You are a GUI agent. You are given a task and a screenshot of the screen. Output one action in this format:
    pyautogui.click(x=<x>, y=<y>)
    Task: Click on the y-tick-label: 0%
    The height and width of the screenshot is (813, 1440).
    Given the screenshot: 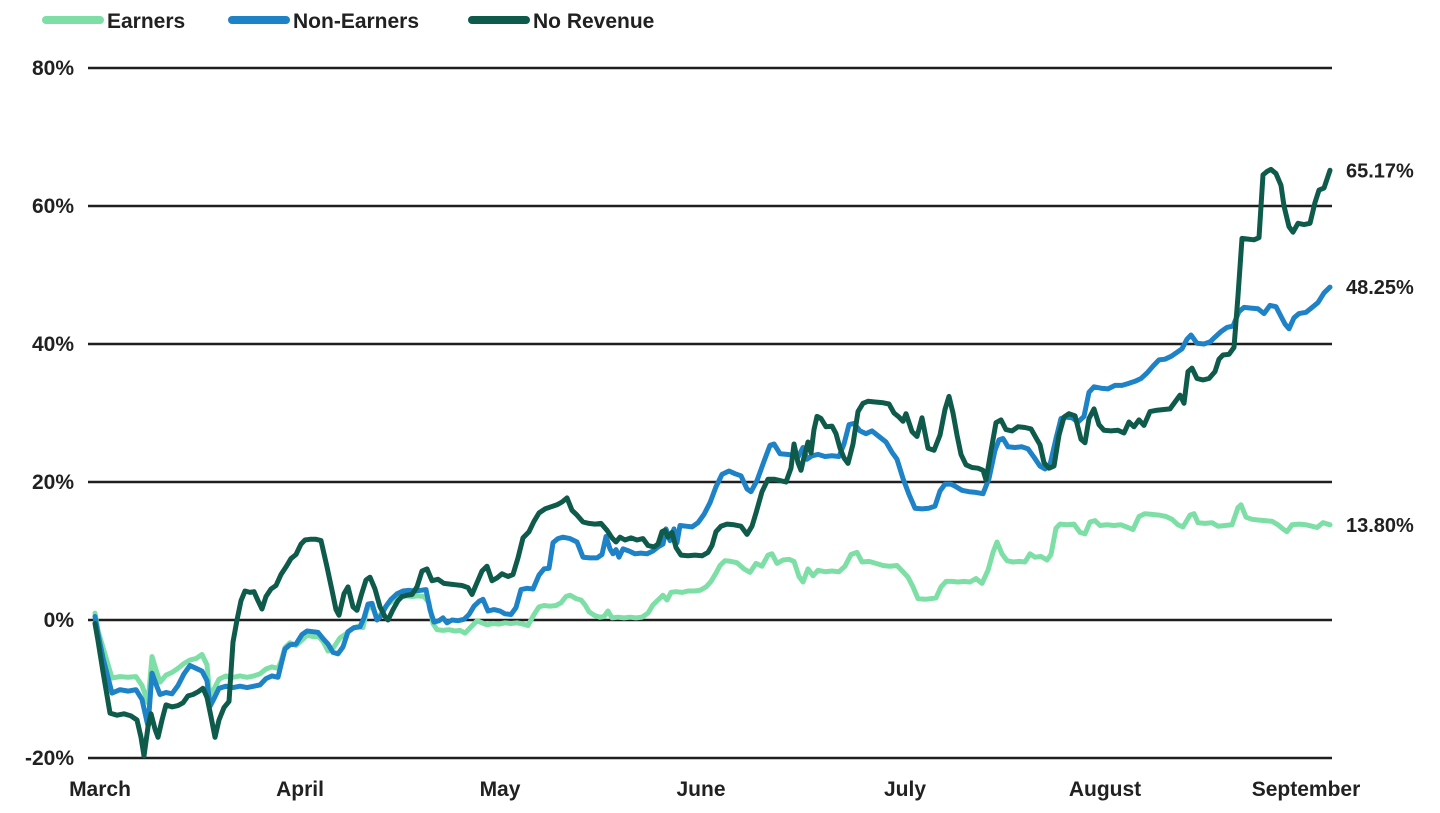 What is the action you would take?
    pyautogui.click(x=59, y=620)
    